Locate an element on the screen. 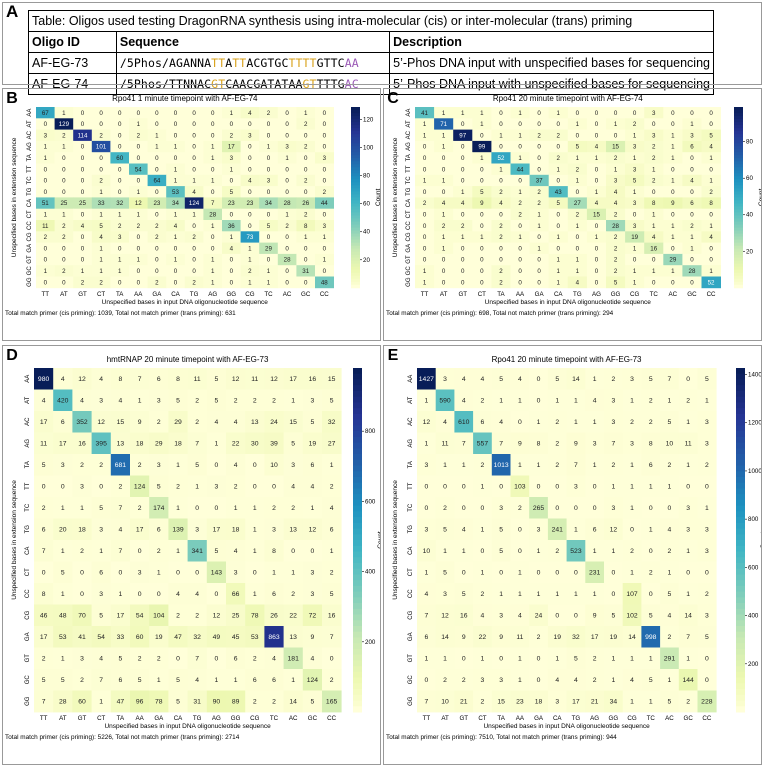 The height and width of the screenshot is (769, 764). cell-label: 8 is located at coordinates (44, 594).